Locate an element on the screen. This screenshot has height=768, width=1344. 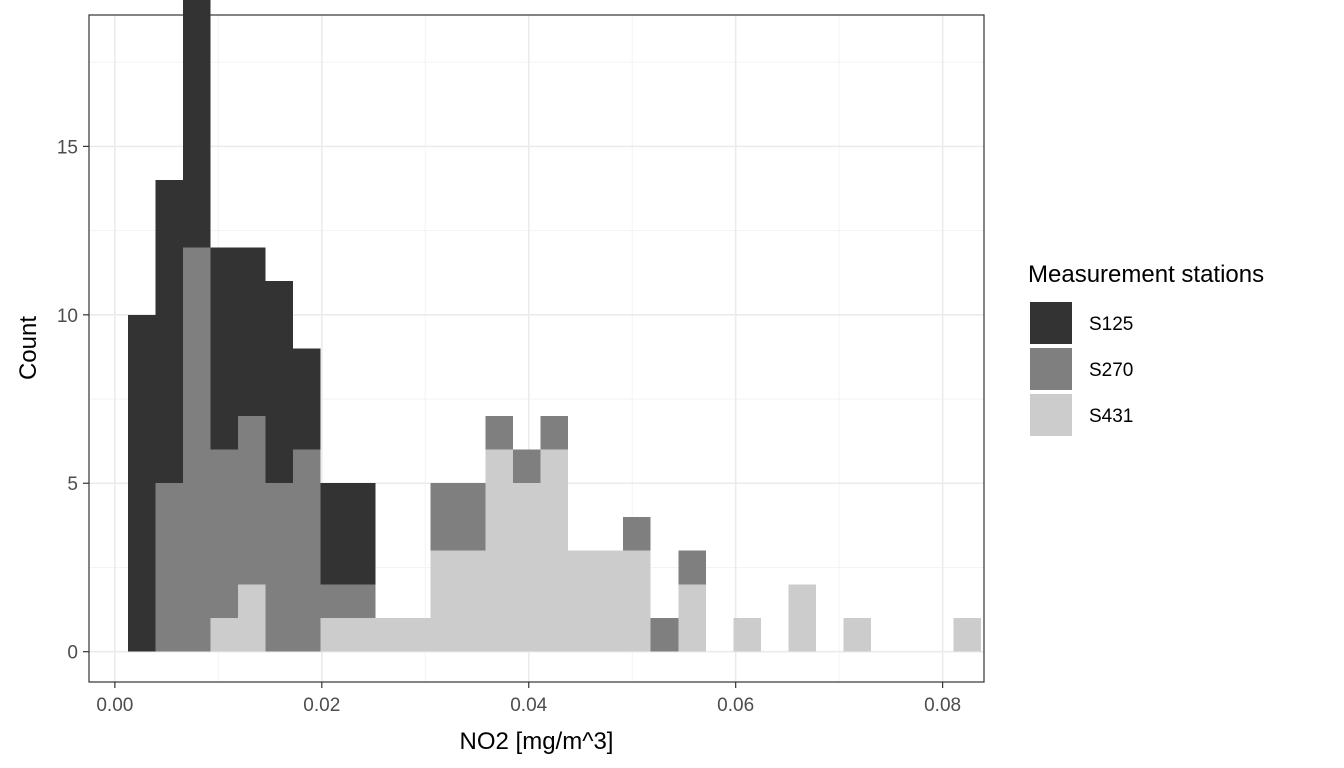
y-tick-label: 0 is located at coordinates (72, 653).